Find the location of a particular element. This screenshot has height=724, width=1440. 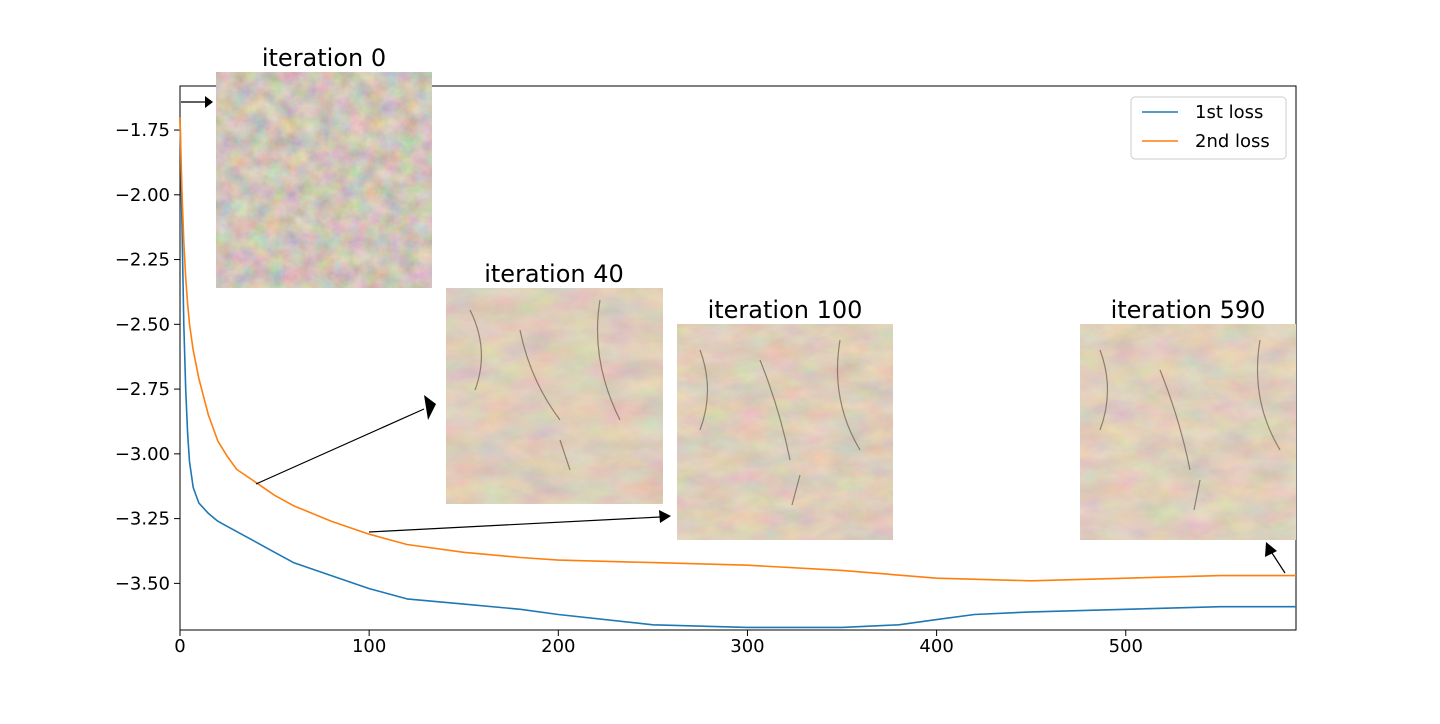

inset-title-iteration-0: iteration 0 is located at coordinates (324, 58).